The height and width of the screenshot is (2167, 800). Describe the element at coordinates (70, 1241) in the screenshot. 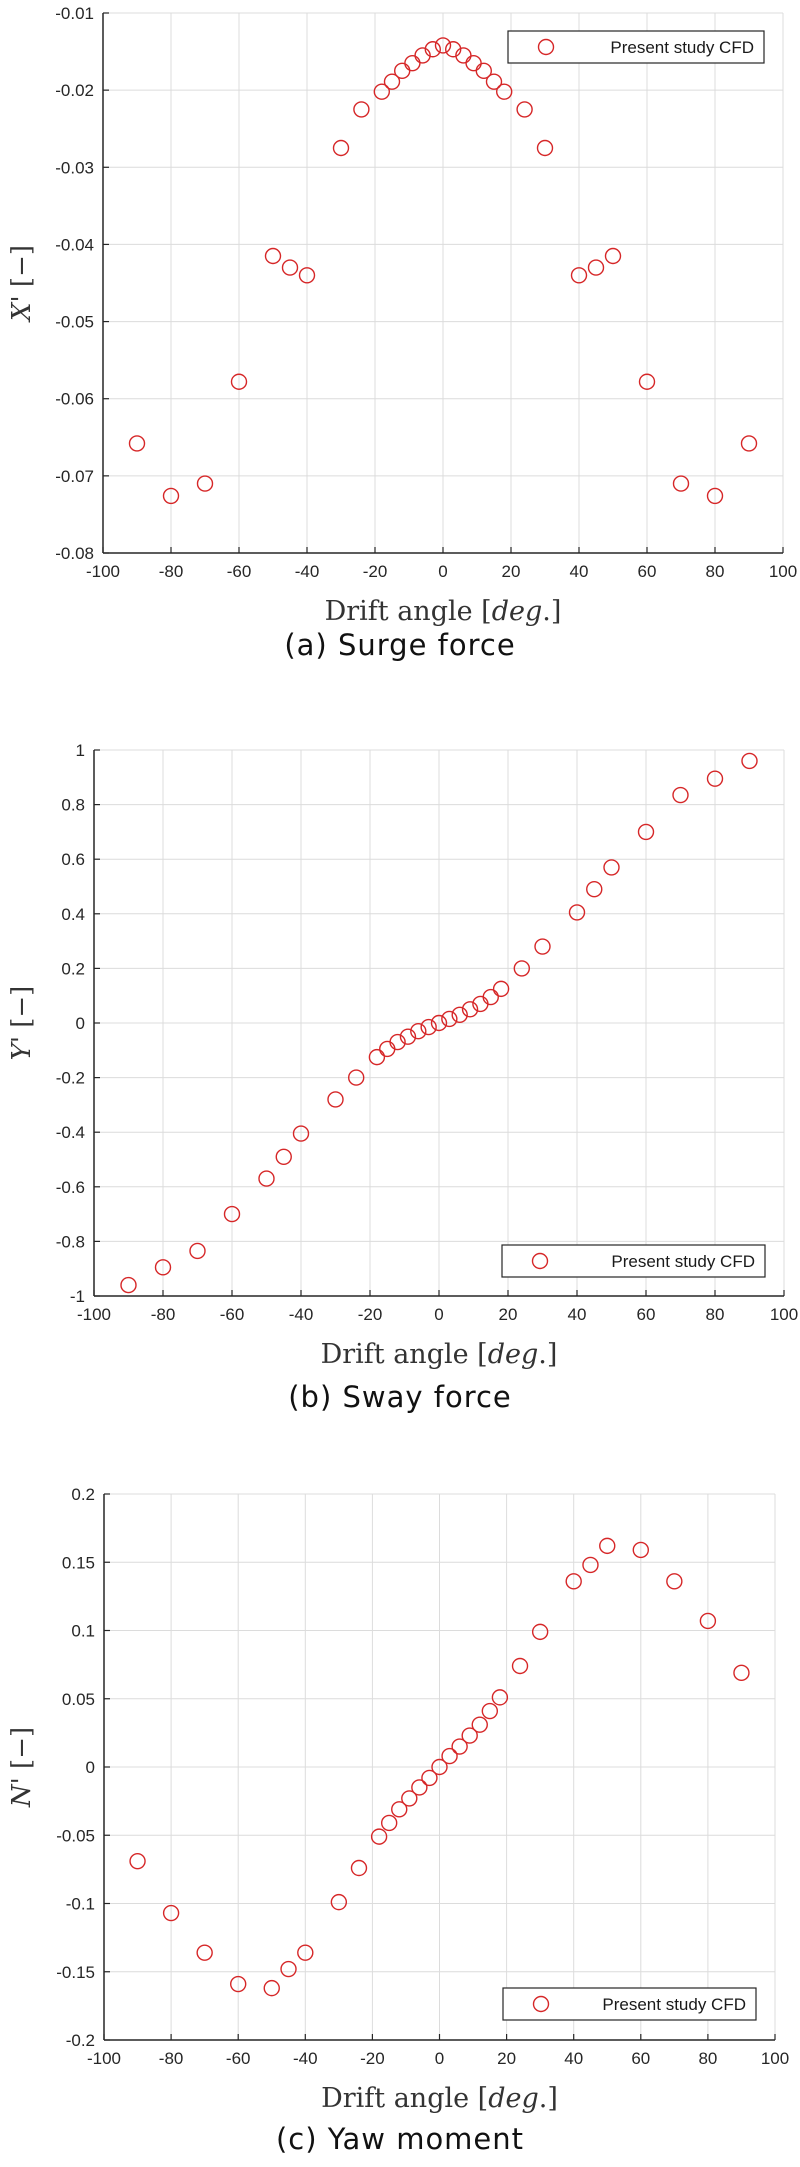

I see `svg-text: -0.8` at that location.